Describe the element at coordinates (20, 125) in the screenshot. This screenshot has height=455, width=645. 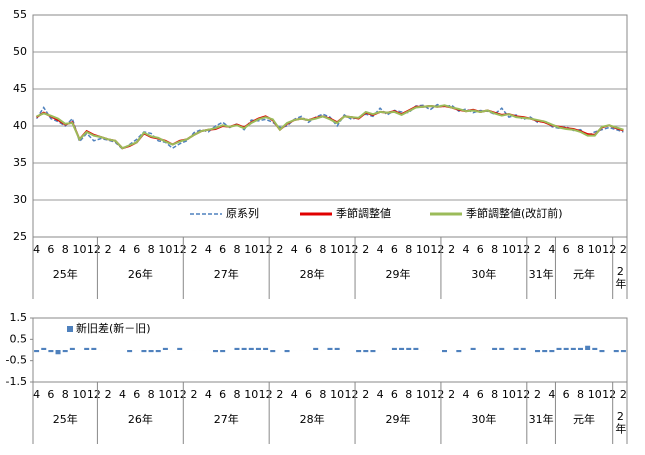
I see `y-tick-label: 40` at that location.